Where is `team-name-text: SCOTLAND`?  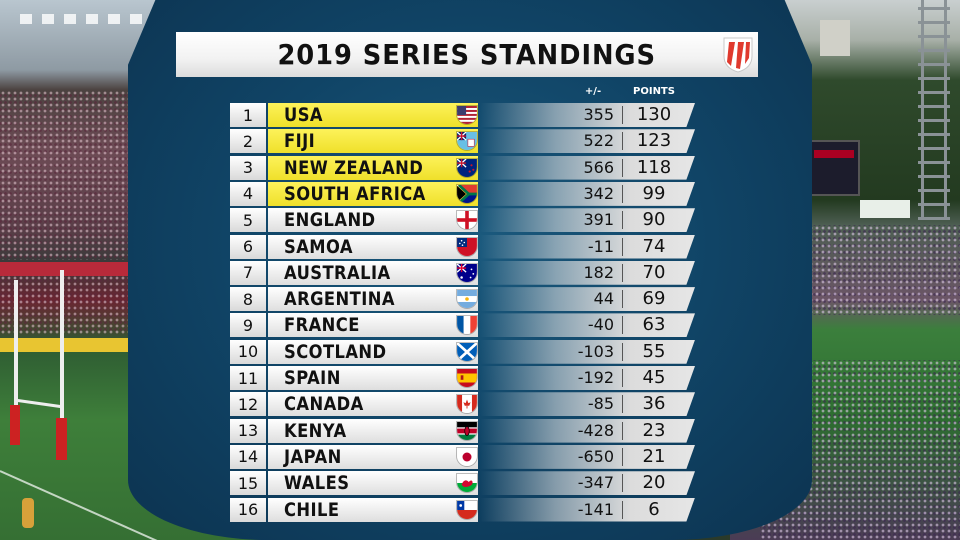
team-name-text: SCOTLAND is located at coordinates (335, 351).